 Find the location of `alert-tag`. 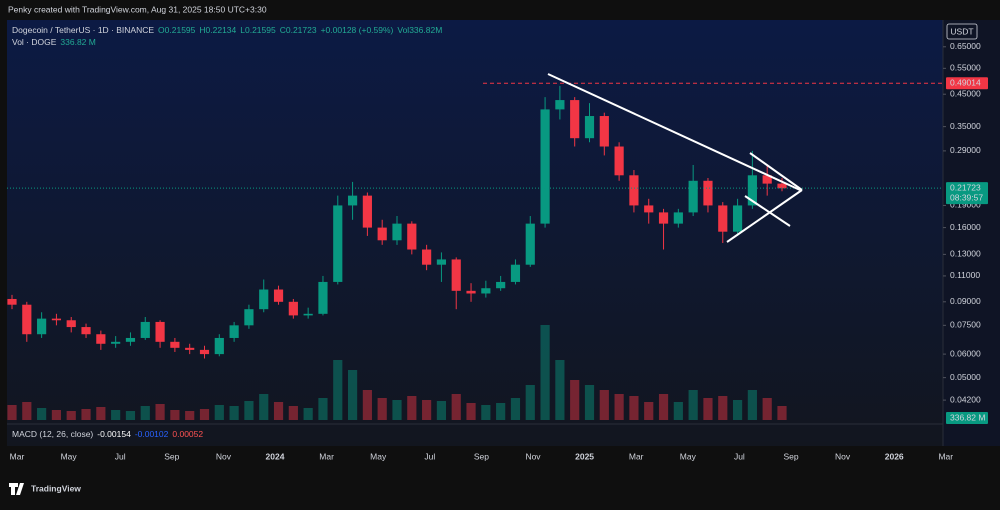

alert-tag is located at coordinates (967, 83).